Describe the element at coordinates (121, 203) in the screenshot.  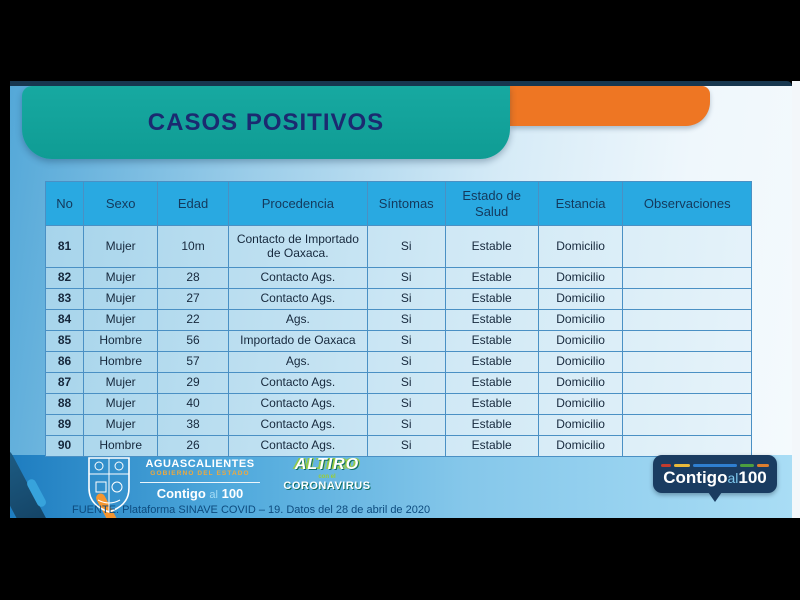
I see `col-header-sexo: Sexo` at that location.